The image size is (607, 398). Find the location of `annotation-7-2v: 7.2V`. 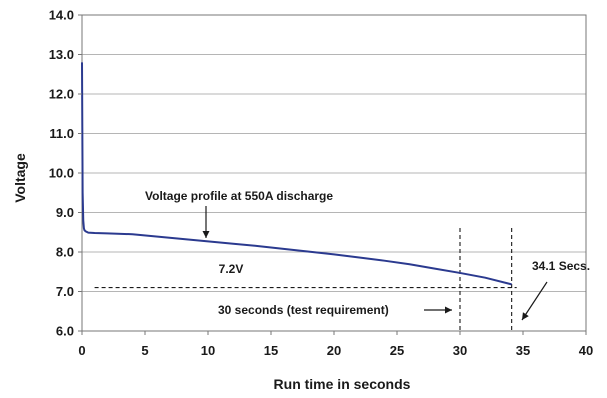

annotation-7-2v: 7.2V is located at coordinates (231, 269).